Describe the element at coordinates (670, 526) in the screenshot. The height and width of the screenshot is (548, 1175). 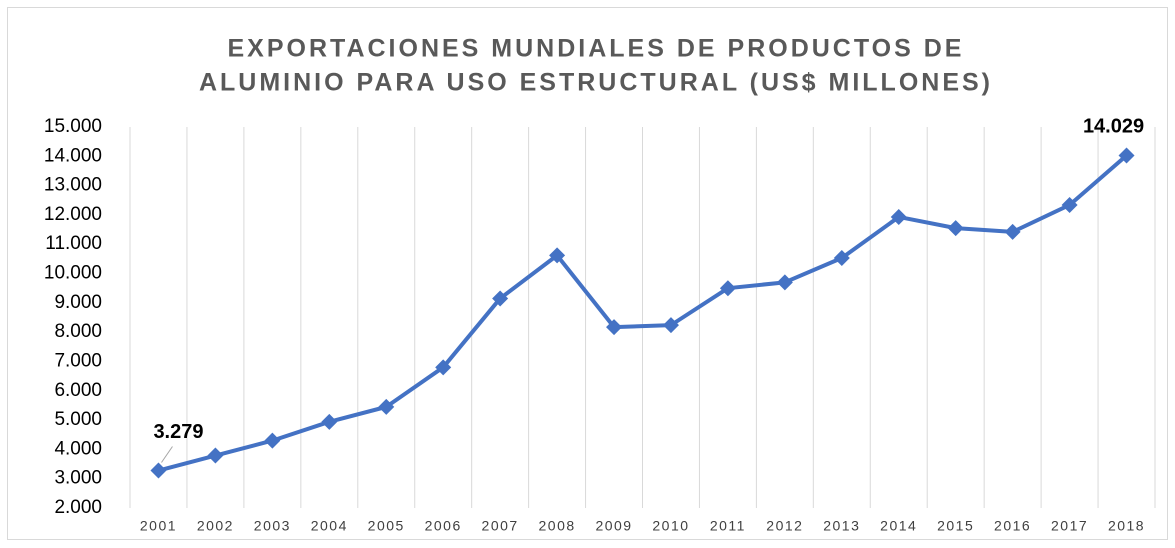
I see `x-tick-label: 2010` at that location.